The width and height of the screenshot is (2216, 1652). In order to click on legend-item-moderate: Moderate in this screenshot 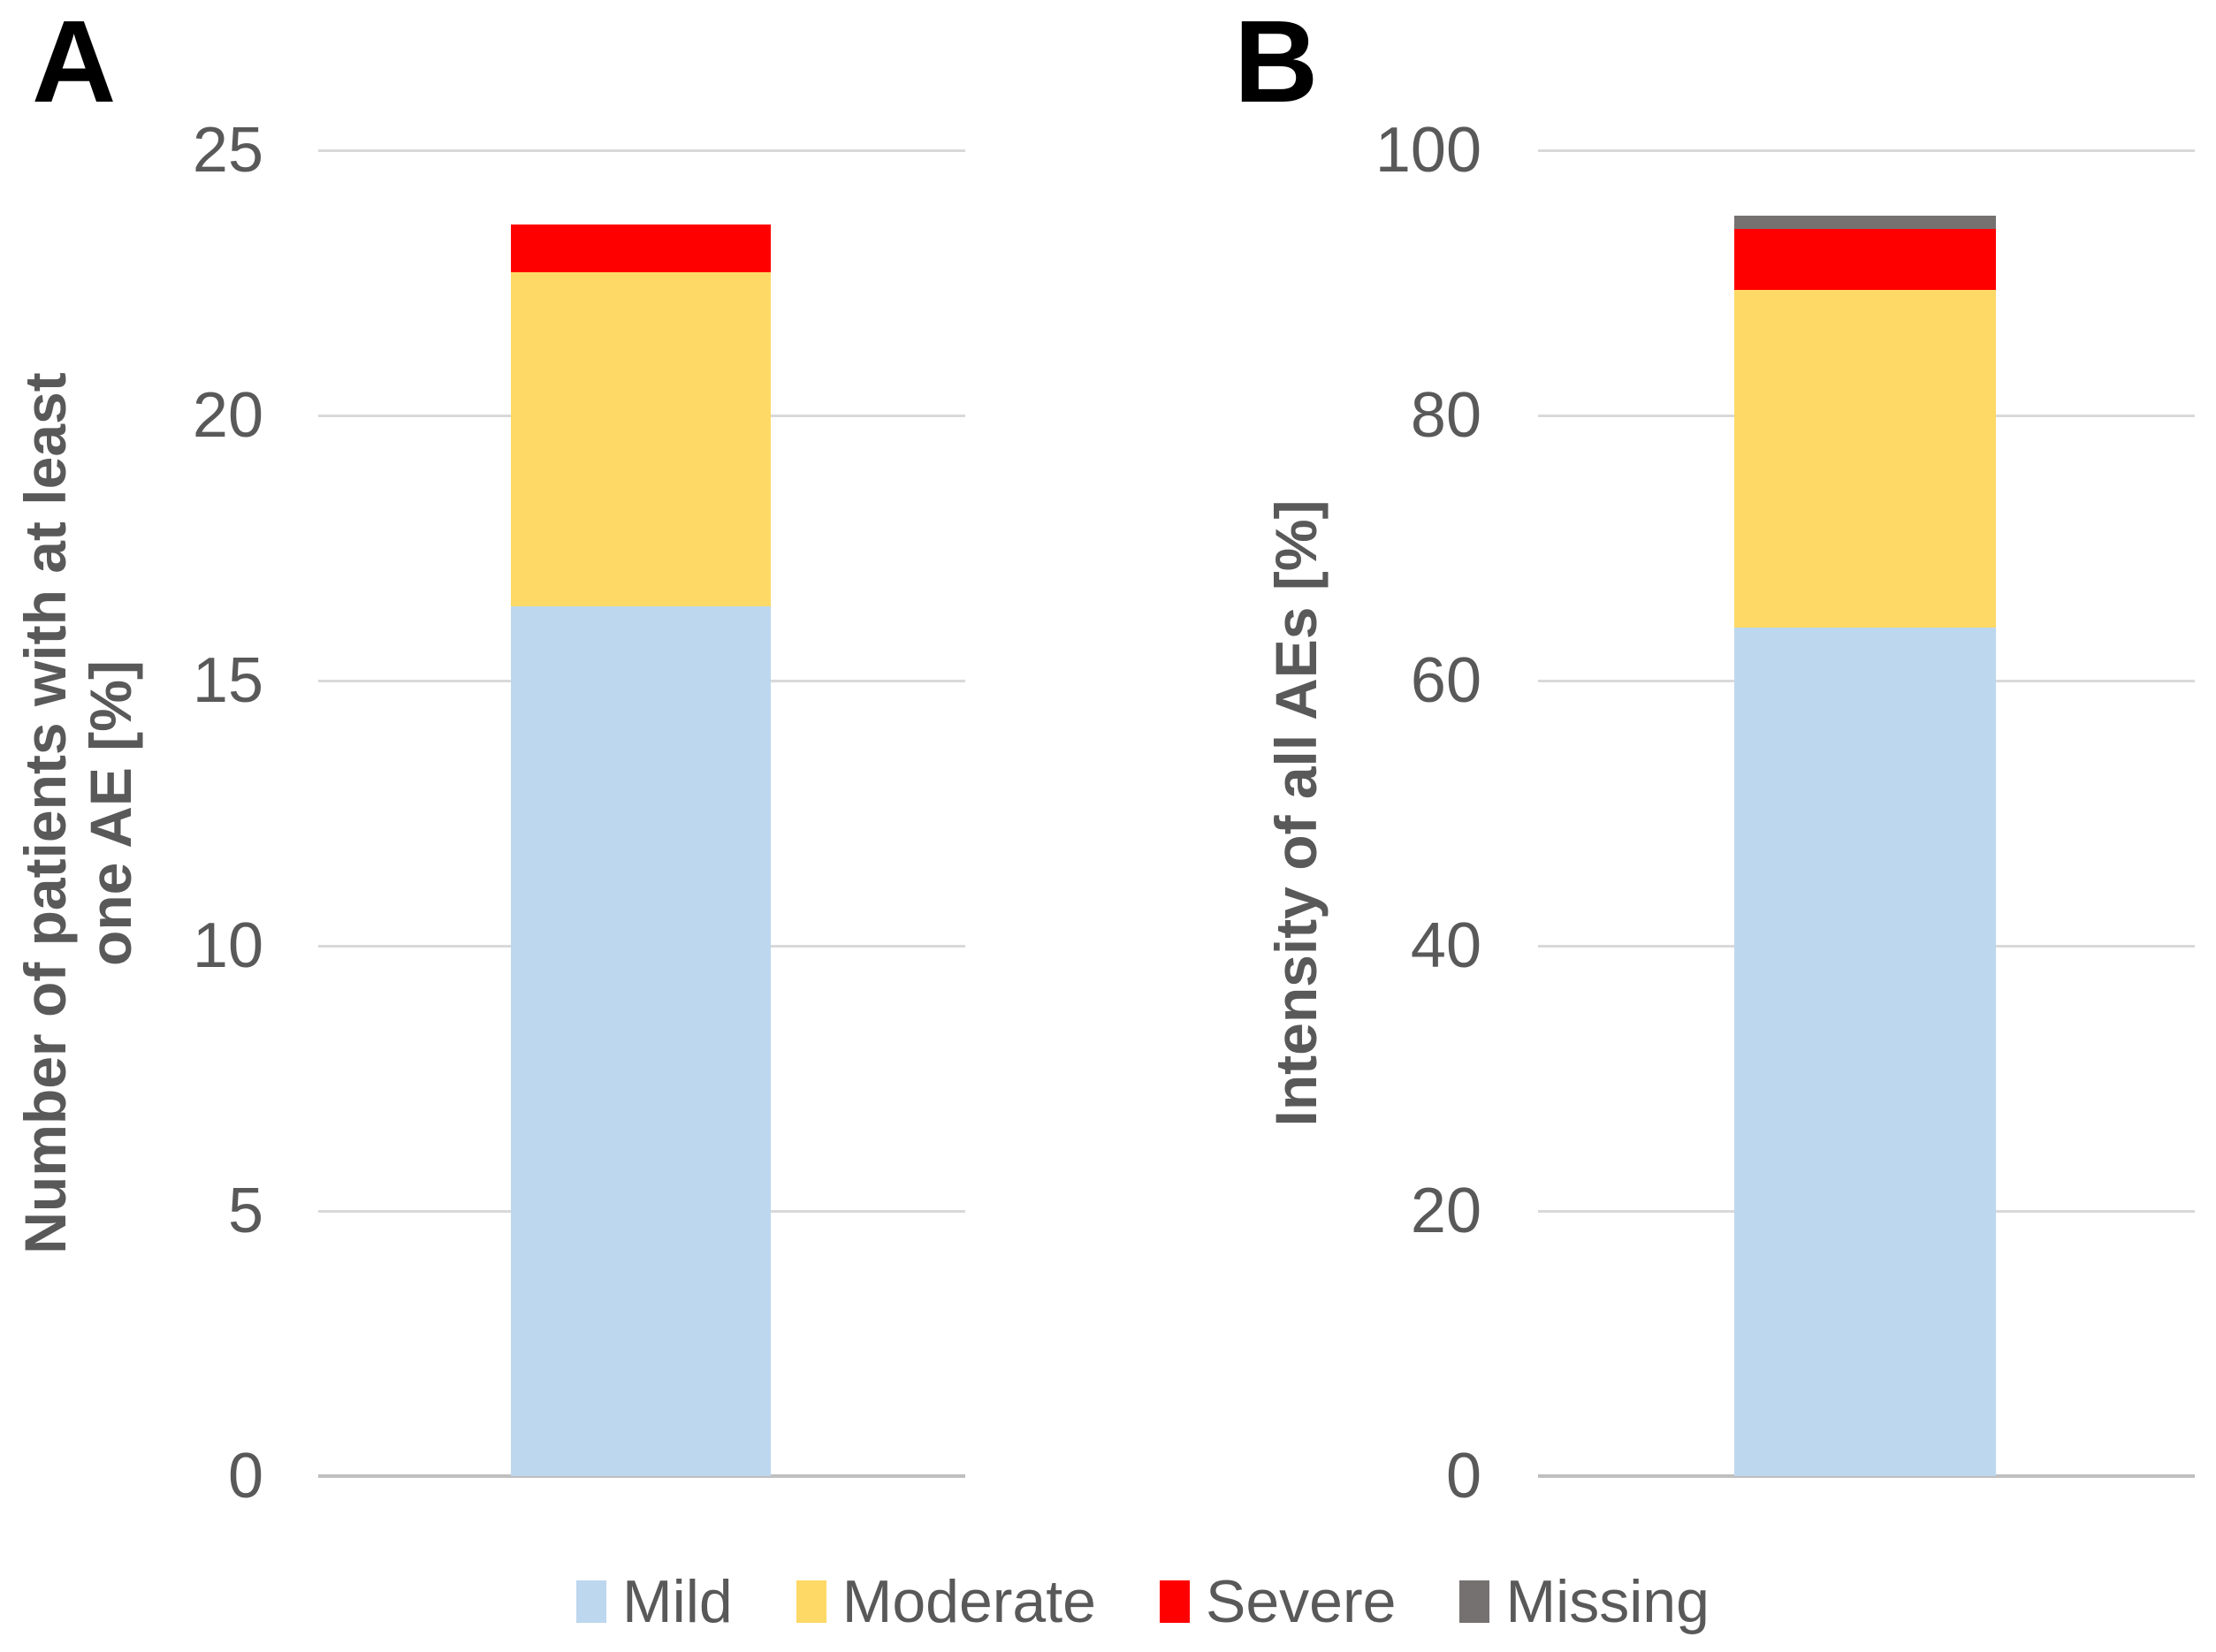, I will do `click(946, 1602)`.